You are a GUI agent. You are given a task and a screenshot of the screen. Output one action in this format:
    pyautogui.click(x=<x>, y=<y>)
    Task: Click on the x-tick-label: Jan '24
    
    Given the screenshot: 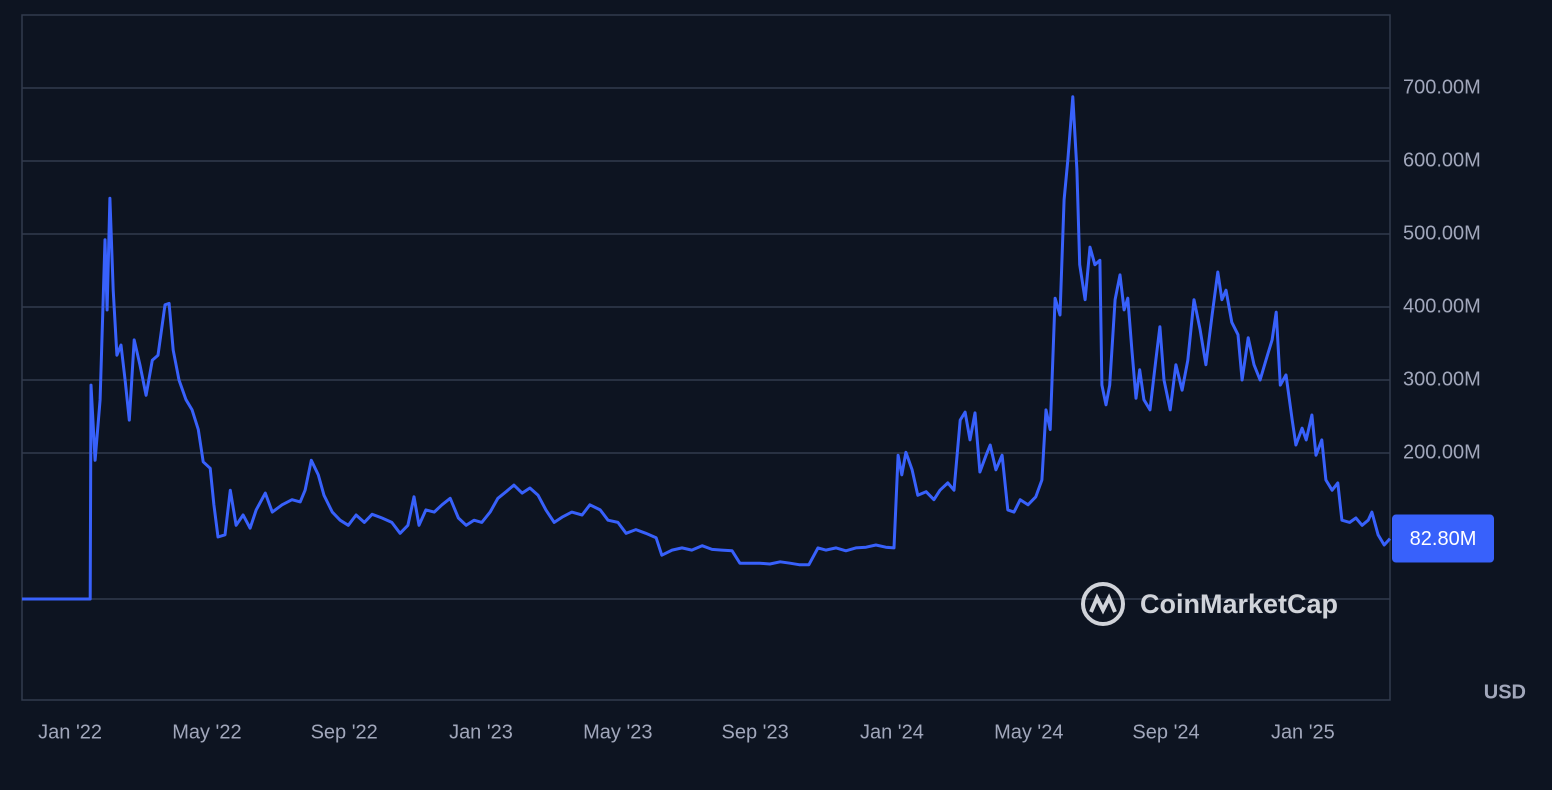 What is the action you would take?
    pyautogui.click(x=892, y=732)
    